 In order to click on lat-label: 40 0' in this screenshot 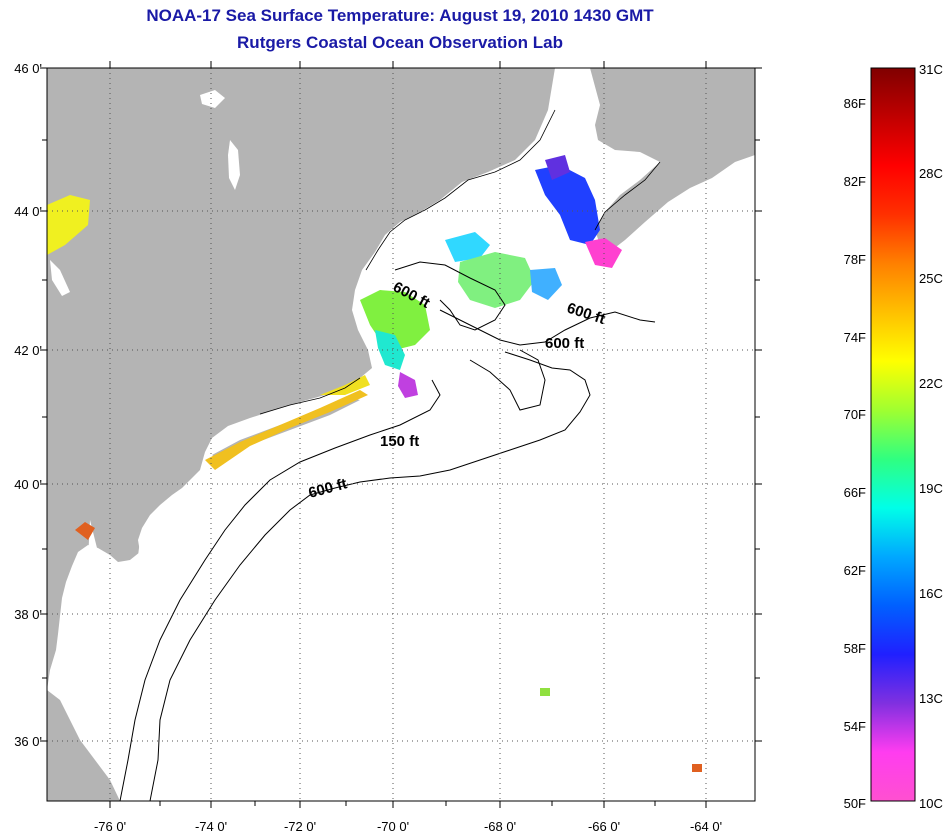, I will do `click(28, 484)`.